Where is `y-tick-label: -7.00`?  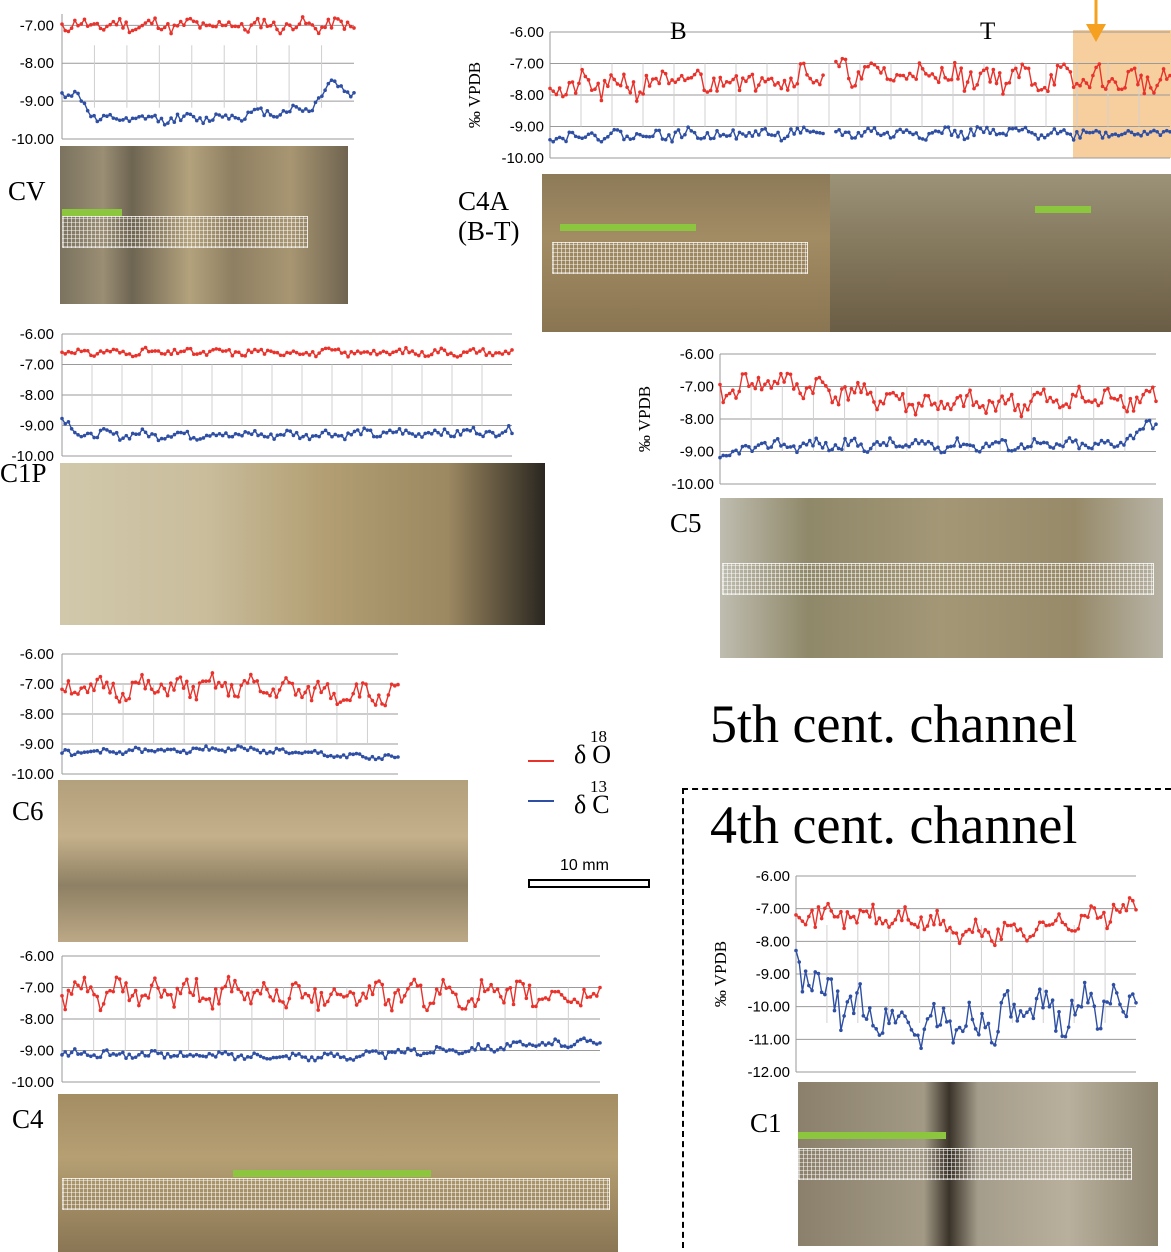 y-tick-label: -7.00 is located at coordinates (697, 387).